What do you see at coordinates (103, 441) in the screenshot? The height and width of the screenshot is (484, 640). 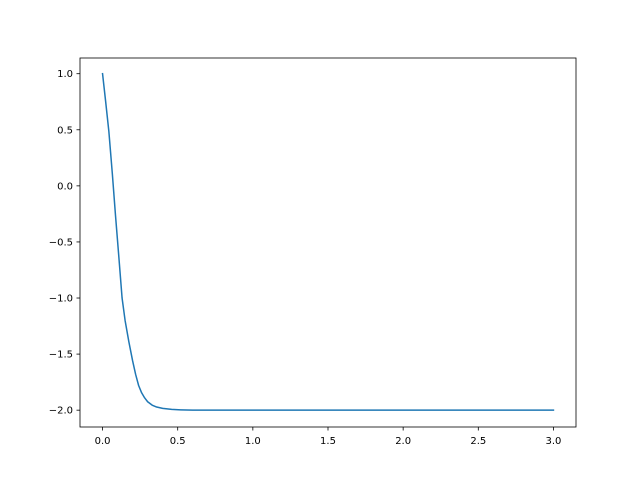 I see `x-tick-label: 0.0` at bounding box center [103, 441].